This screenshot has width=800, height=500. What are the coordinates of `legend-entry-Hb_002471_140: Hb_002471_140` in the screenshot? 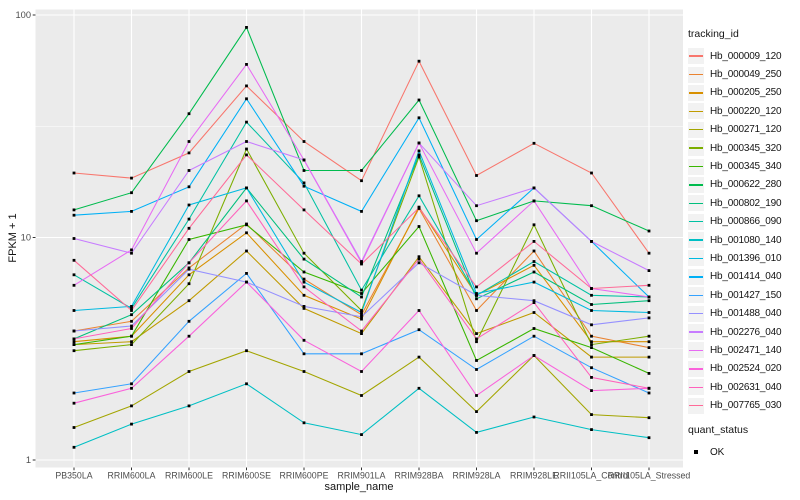 It's located at (744, 350).